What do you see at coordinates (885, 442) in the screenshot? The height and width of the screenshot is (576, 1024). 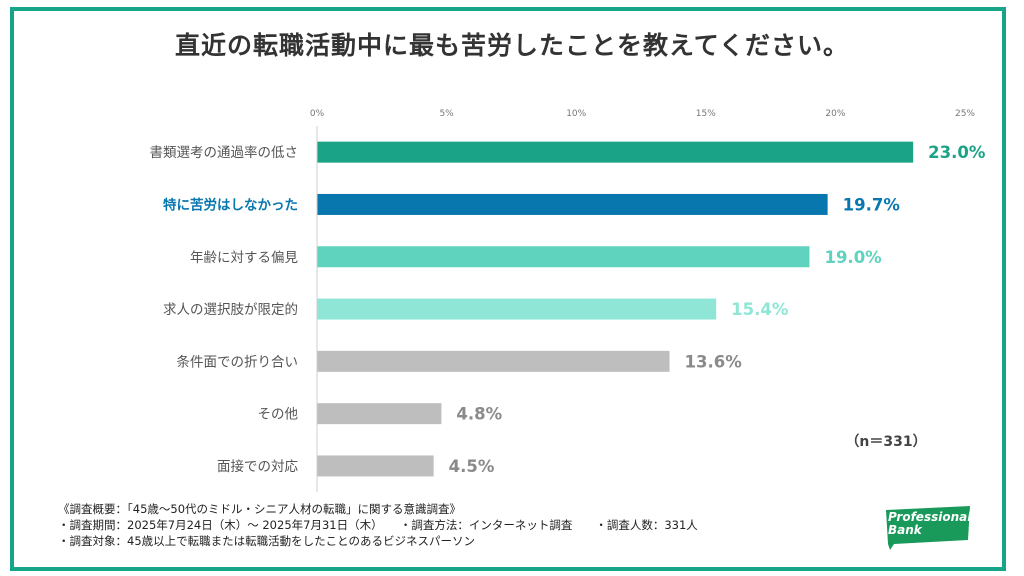 I see `sample-size-note: （n＝331）` at bounding box center [885, 442].